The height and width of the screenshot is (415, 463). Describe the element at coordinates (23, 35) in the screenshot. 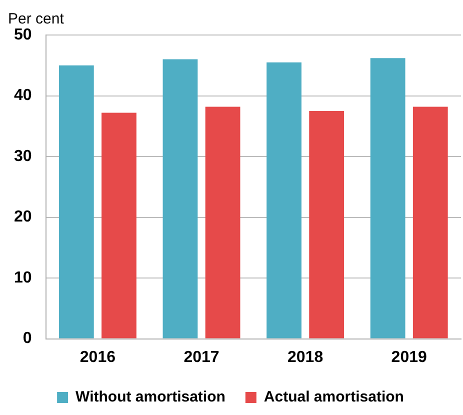

I see `y-tick-label: 50` at that location.